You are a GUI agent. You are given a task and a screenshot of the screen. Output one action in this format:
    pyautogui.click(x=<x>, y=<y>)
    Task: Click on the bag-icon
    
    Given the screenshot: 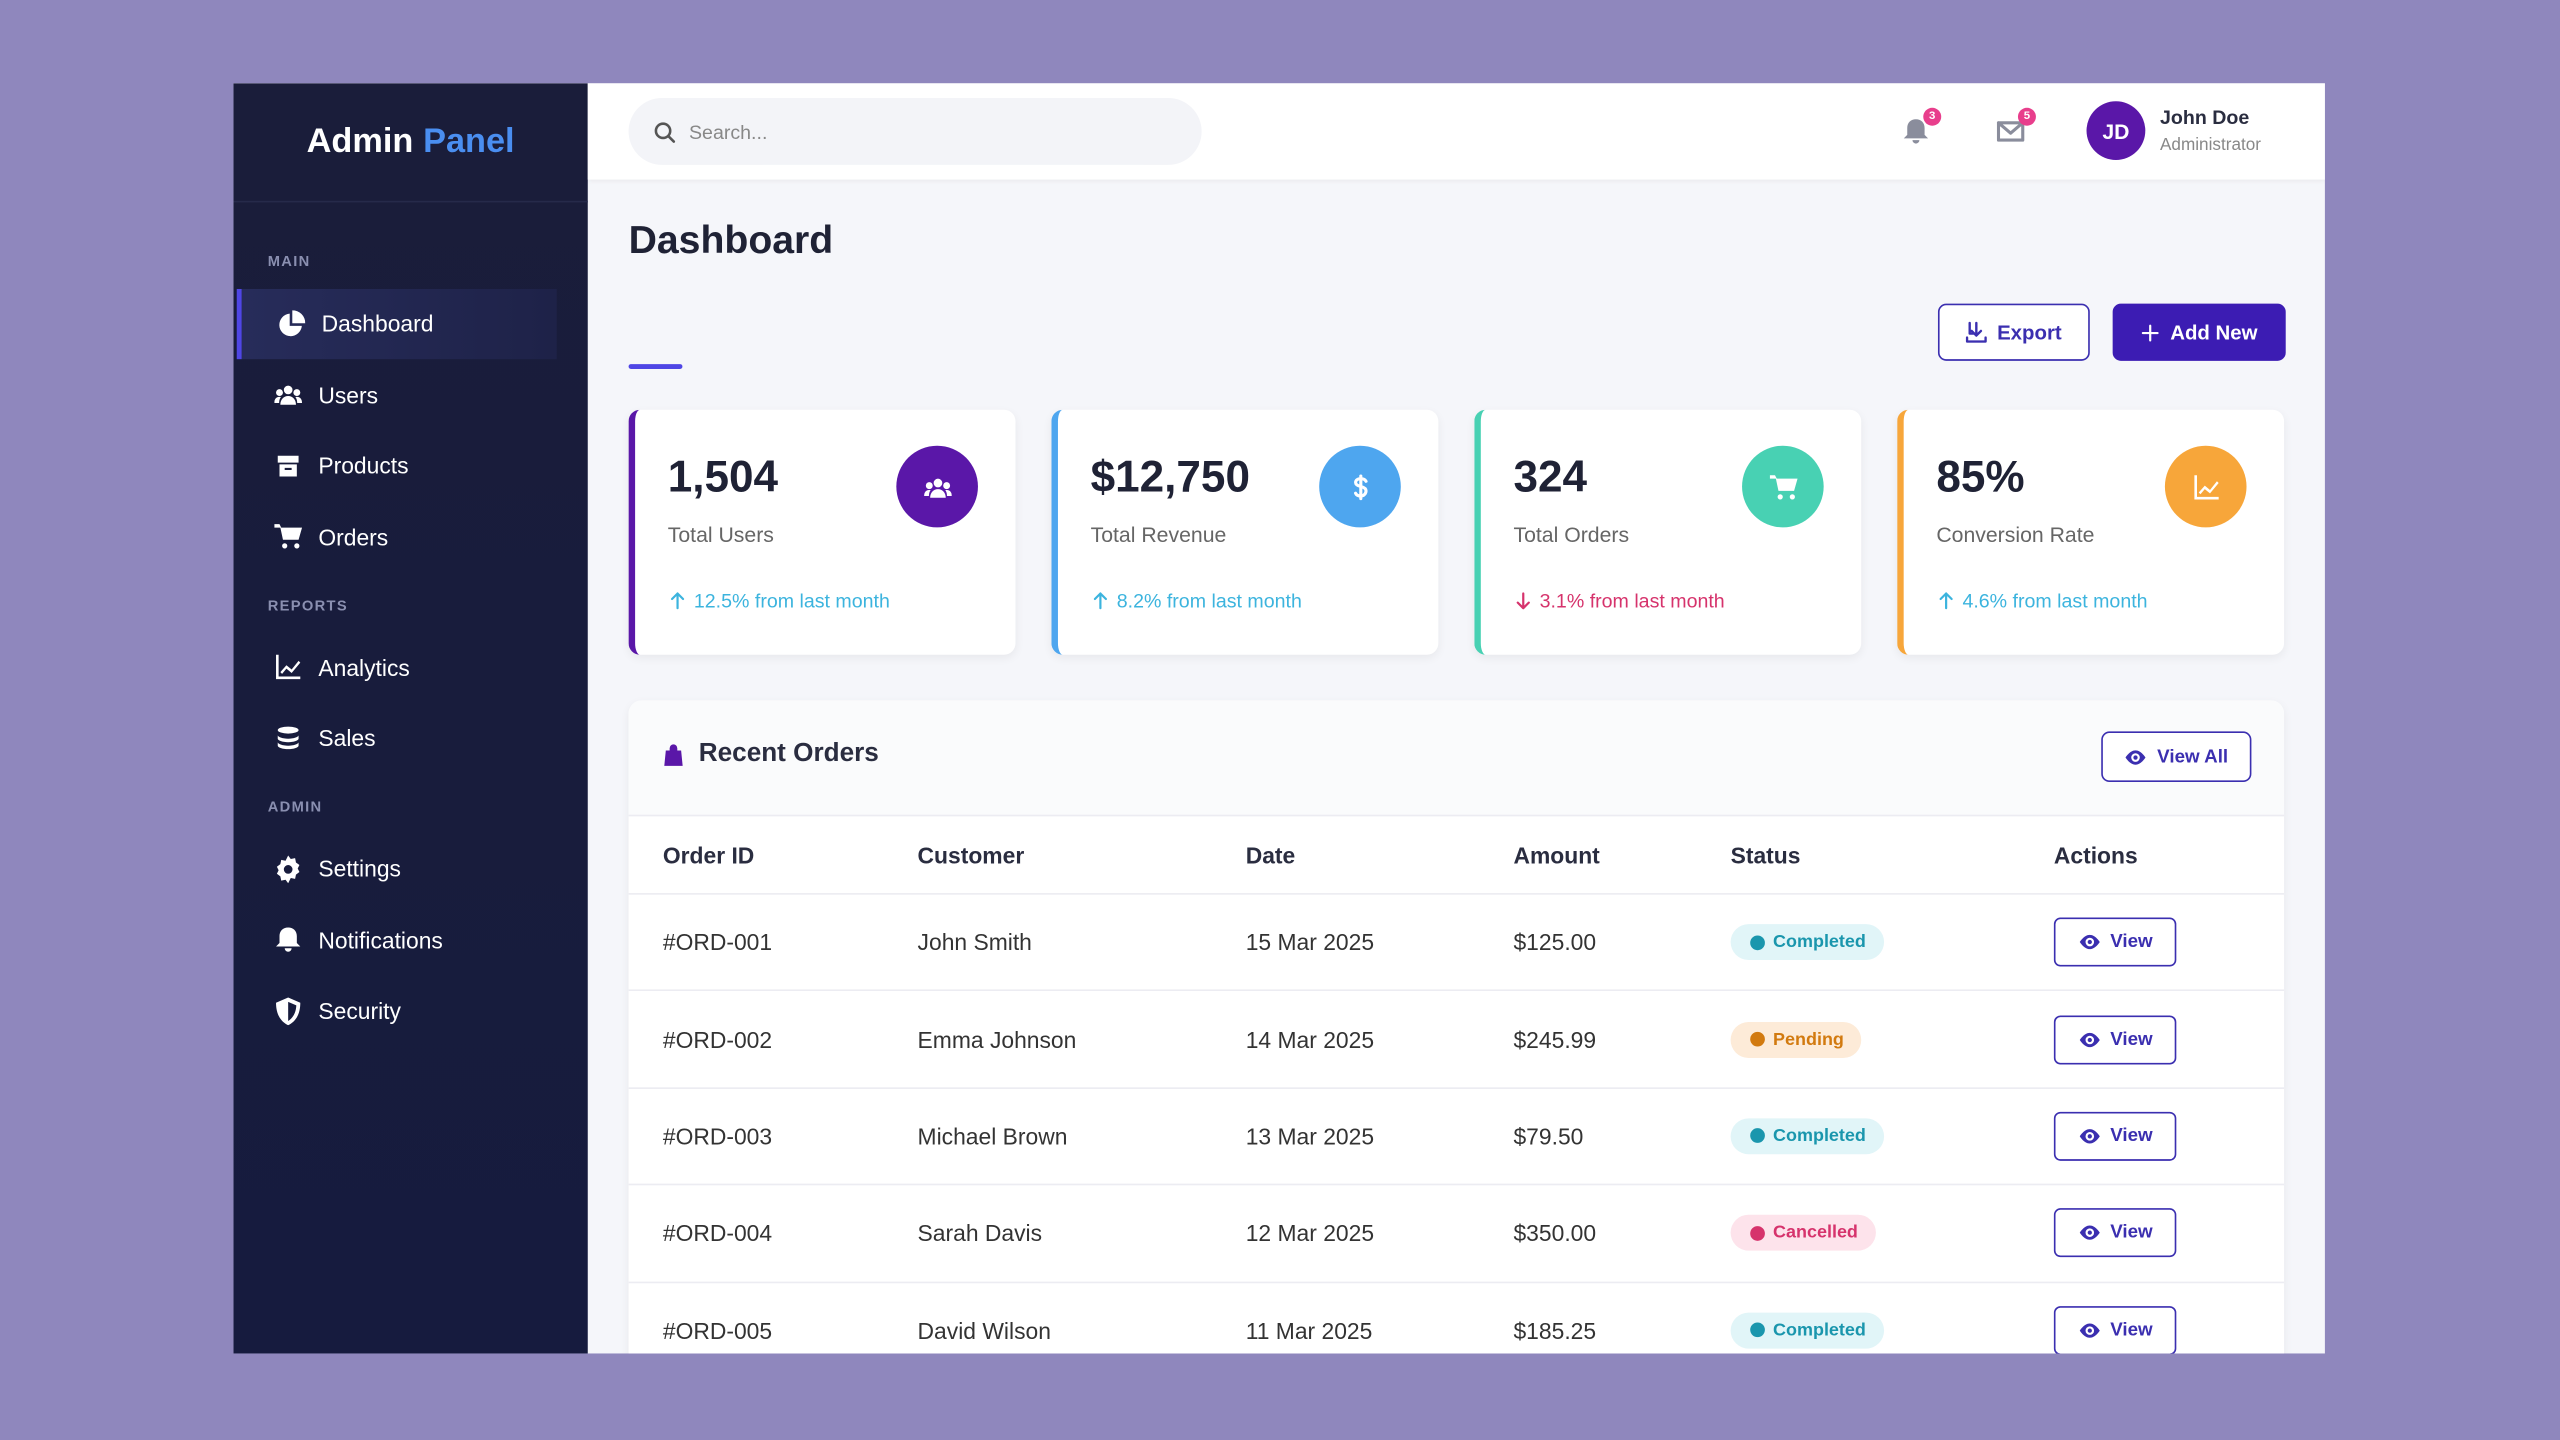 What is the action you would take?
    pyautogui.click(x=673, y=754)
    